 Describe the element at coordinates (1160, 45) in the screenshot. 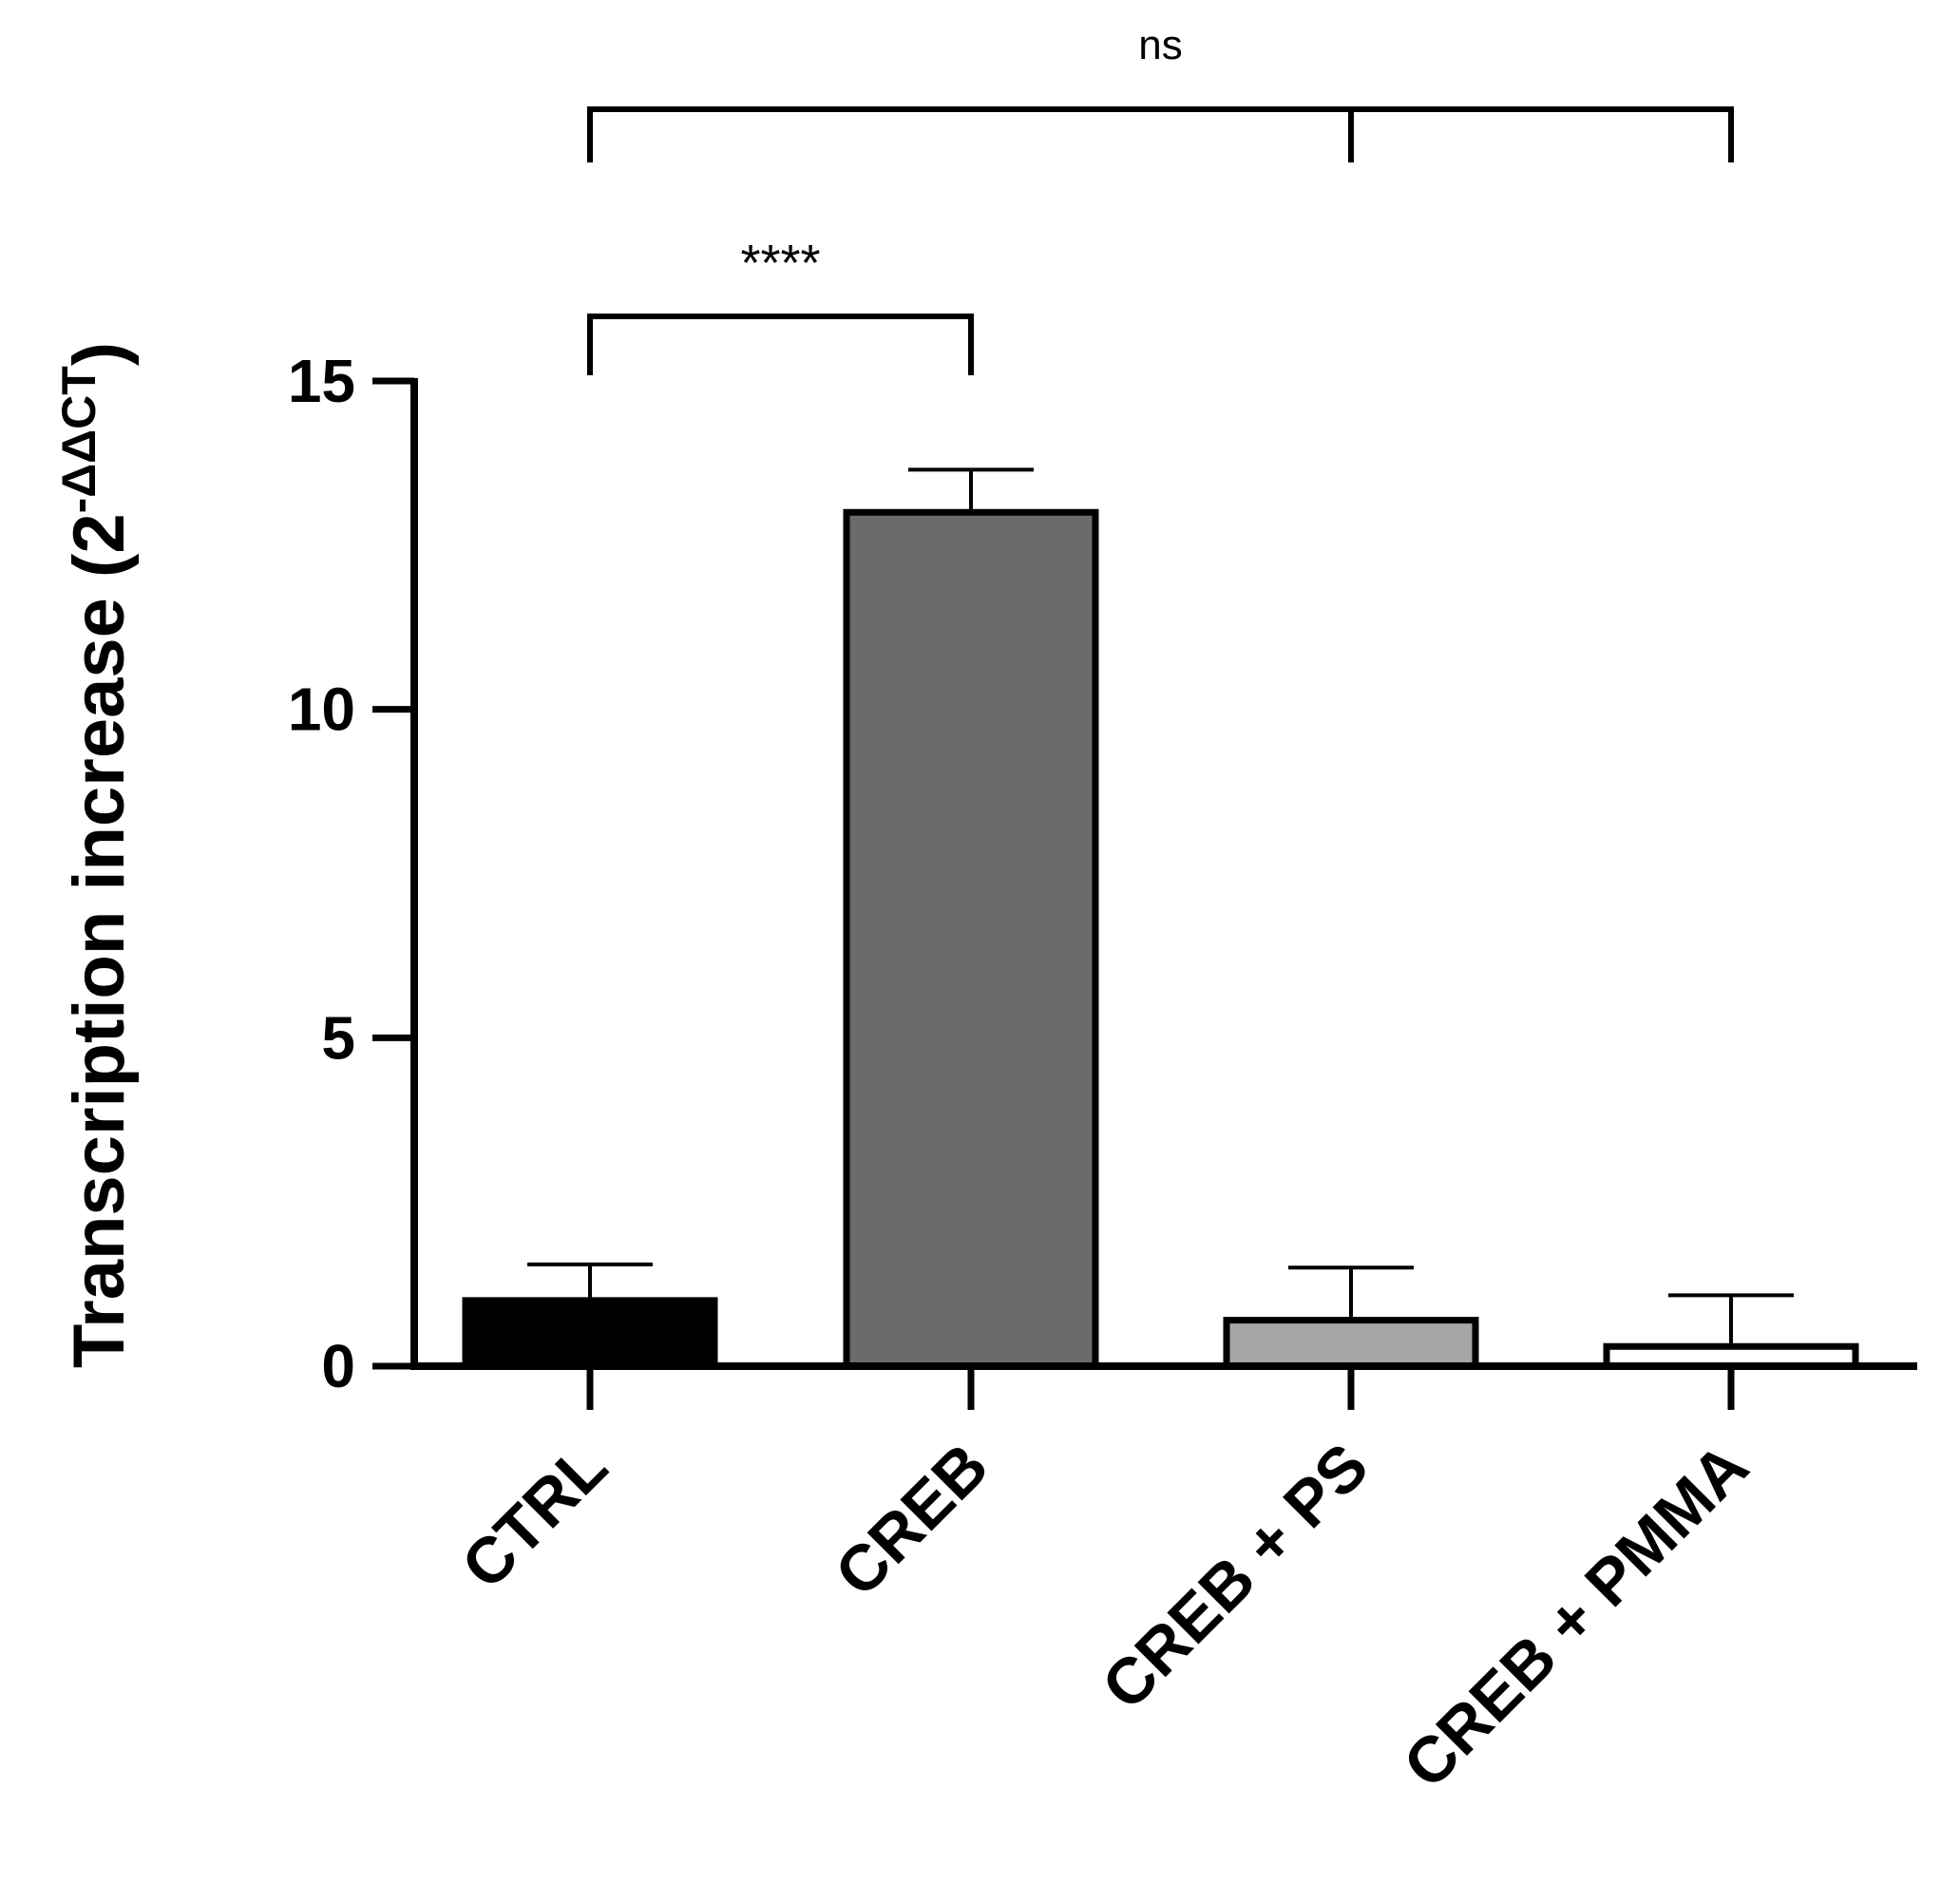

I see `significance-label: ns` at that location.